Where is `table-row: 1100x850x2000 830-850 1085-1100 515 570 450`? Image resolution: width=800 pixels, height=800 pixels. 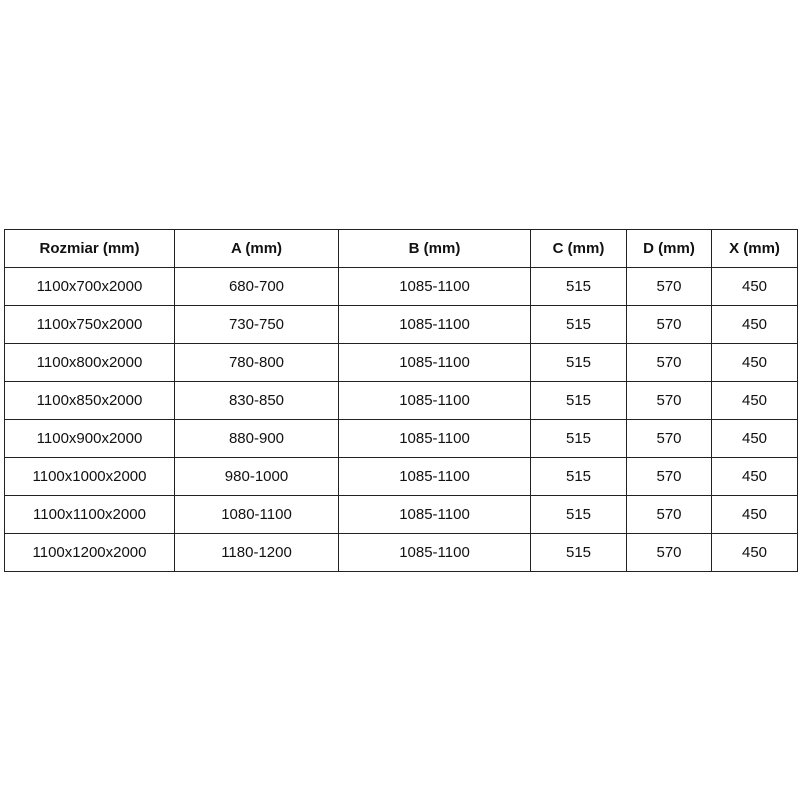
table-row: 1100x850x2000 830-850 1085-1100 515 570 450 is located at coordinates (401, 400).